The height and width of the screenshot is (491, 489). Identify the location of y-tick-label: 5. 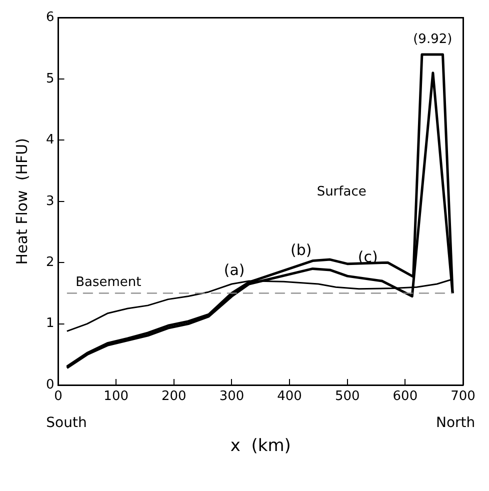
(50, 78).